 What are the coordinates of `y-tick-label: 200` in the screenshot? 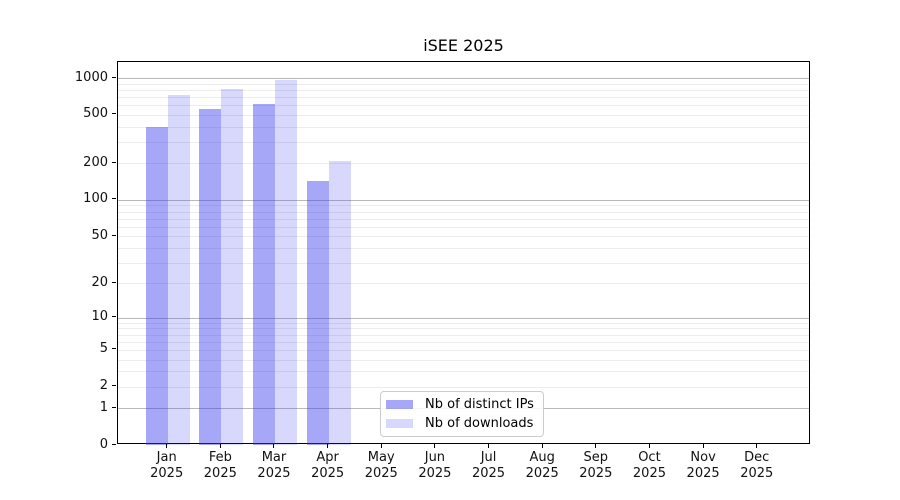 It's located at (95, 162).